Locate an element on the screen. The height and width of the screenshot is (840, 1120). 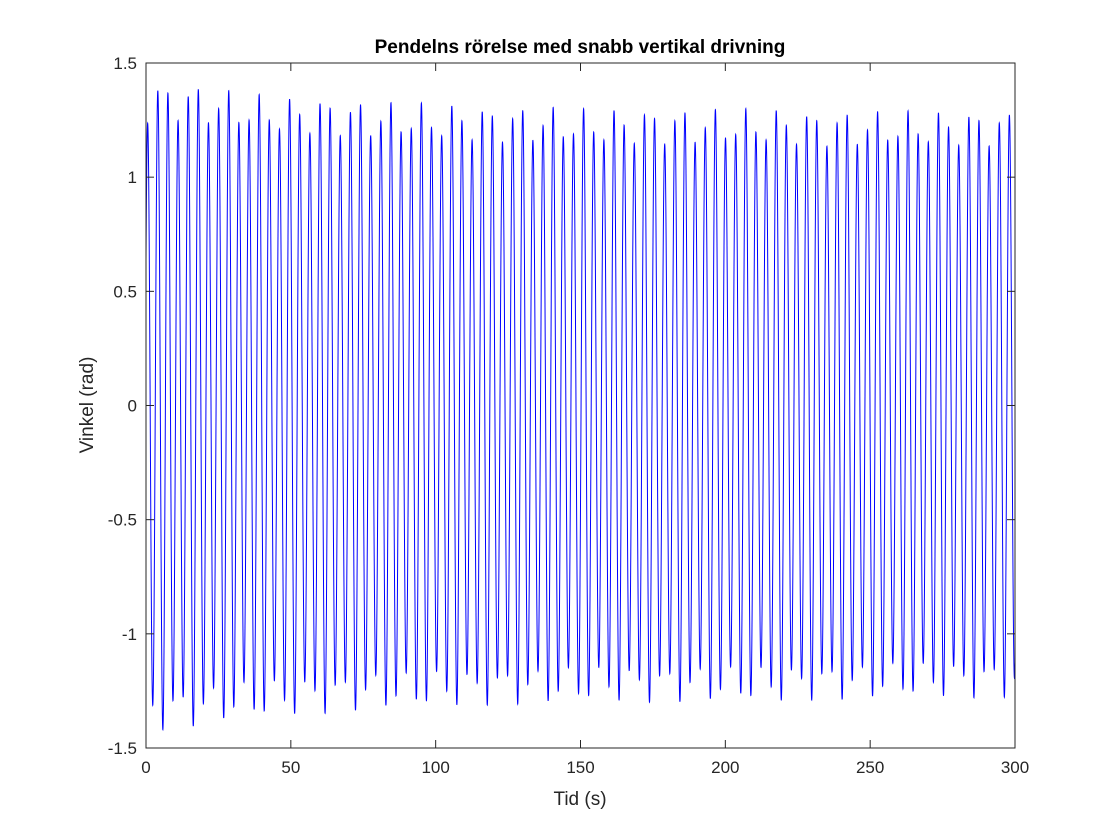
y-tick-label: 1.5 is located at coordinates (125, 63).